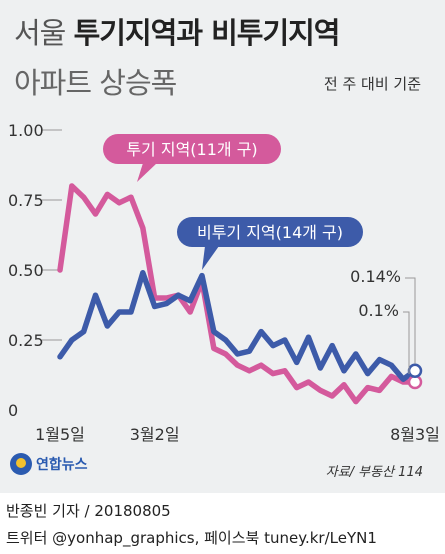  What do you see at coordinates (26, 270) in the screenshot?
I see `y-tick-label: 0.50` at bounding box center [26, 270].